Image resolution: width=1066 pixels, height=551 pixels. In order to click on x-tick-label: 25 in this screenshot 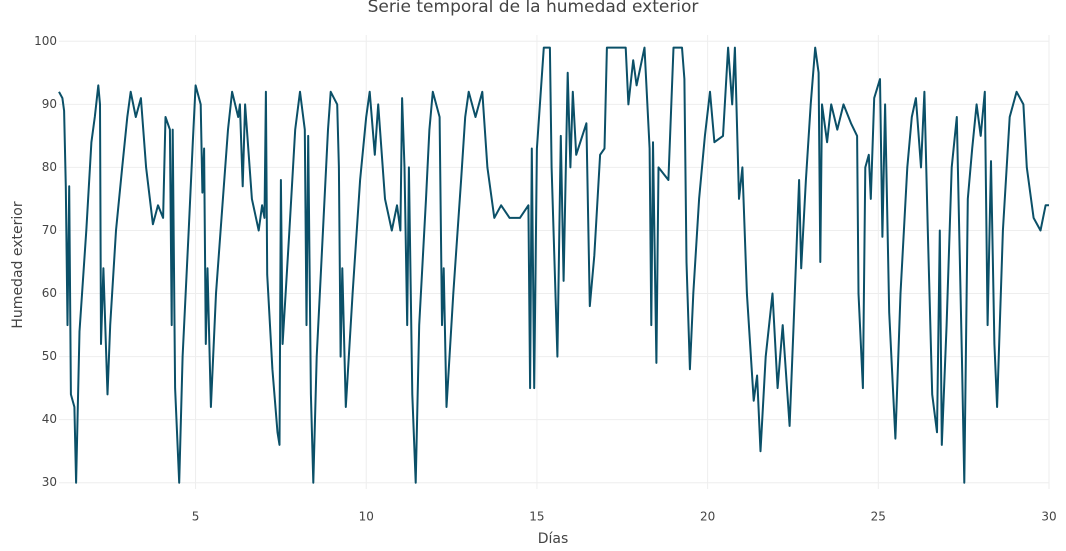, I will do `click(878, 517)`.